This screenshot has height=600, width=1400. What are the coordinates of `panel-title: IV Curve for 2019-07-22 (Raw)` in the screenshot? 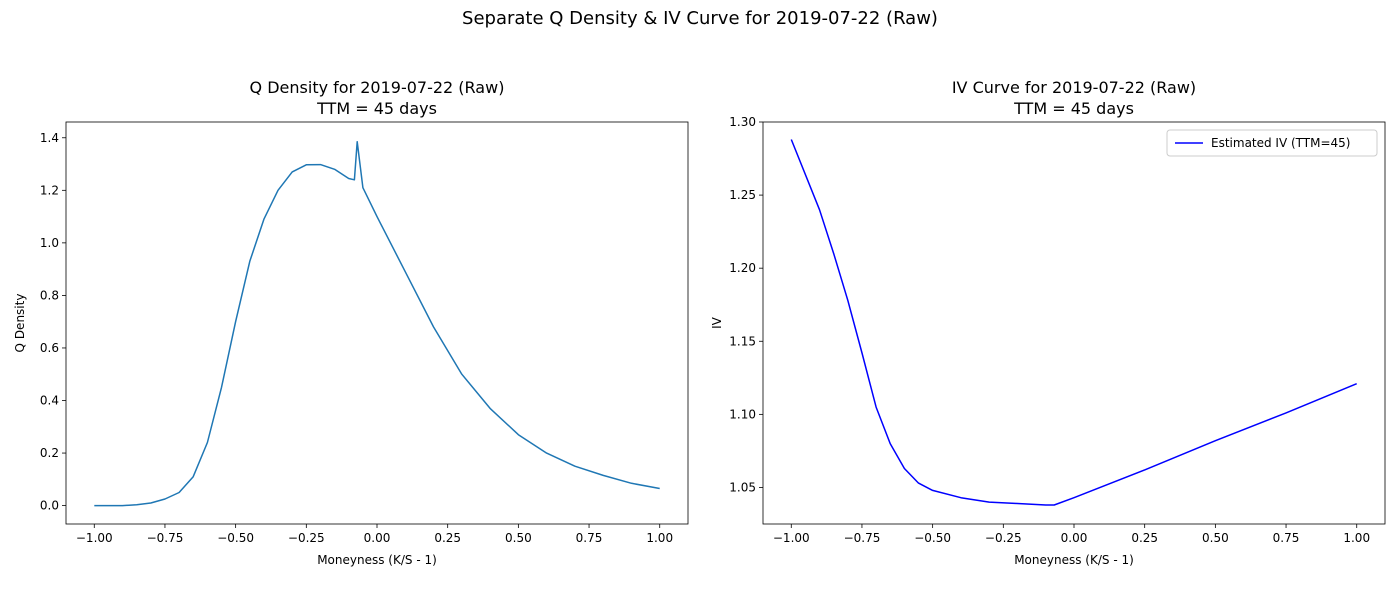 It's located at (1074, 87).